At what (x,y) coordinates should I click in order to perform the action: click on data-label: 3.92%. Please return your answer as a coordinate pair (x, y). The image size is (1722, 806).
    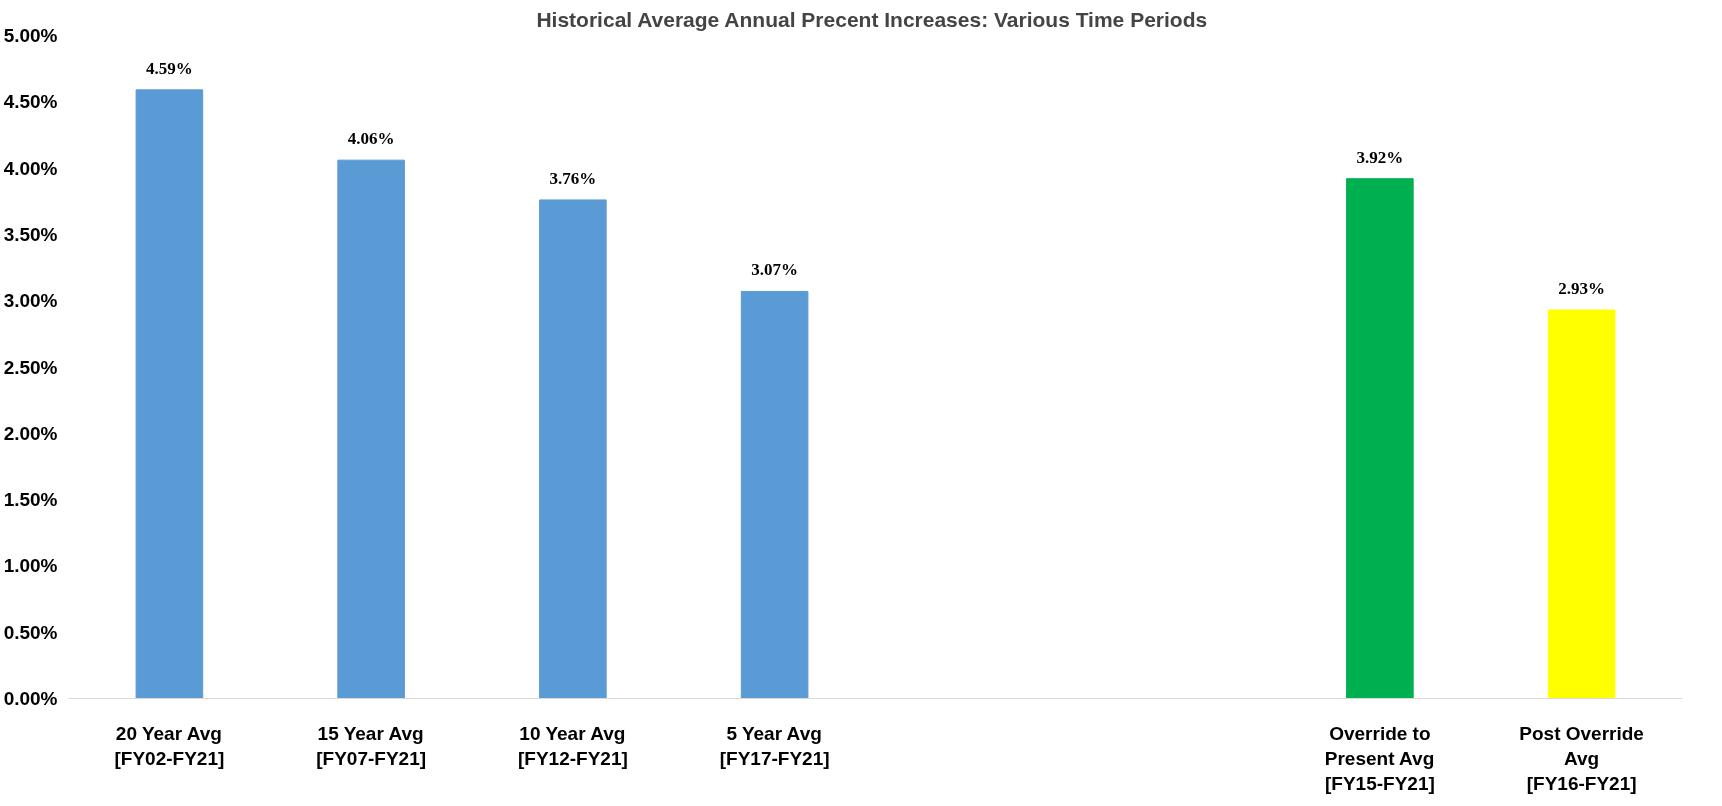
    Looking at the image, I should click on (1380, 157).